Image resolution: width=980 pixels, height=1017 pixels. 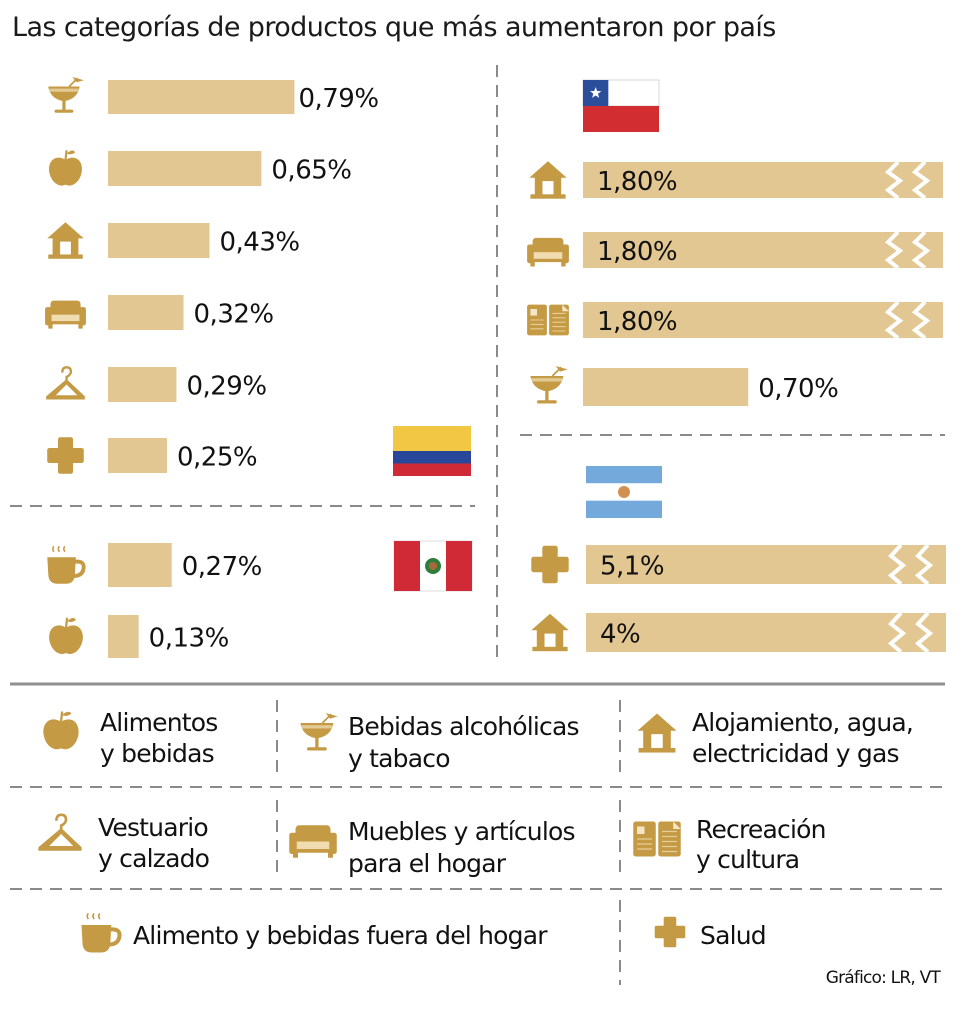 I want to click on argentina-flag, so click(x=624, y=492).